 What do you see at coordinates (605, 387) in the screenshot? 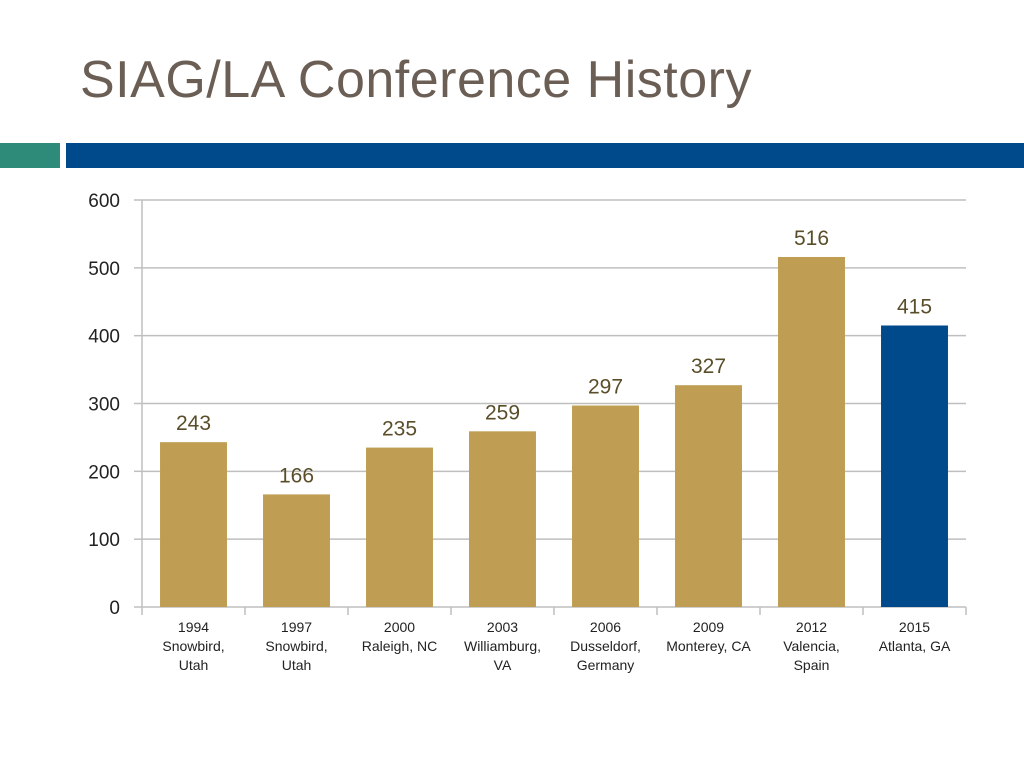
I see `data-label: 297` at bounding box center [605, 387].